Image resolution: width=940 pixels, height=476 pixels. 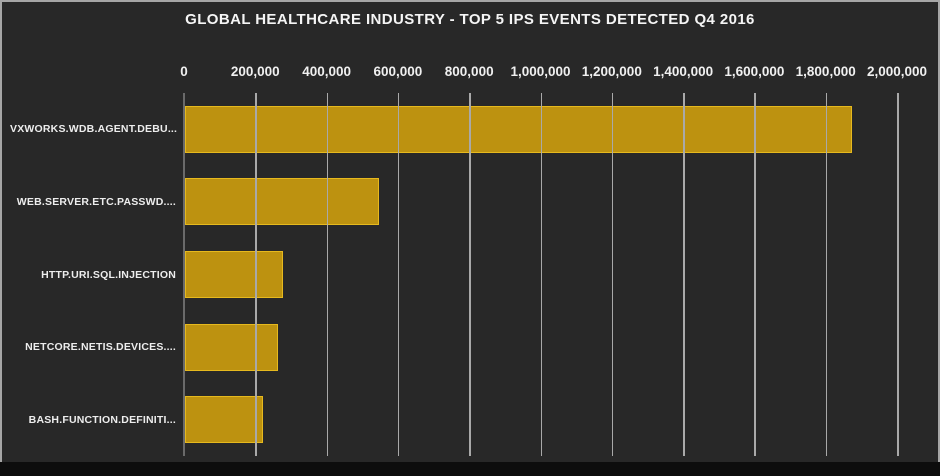 I want to click on x-axis-tick-label: 1,600,000, so click(x=754, y=71).